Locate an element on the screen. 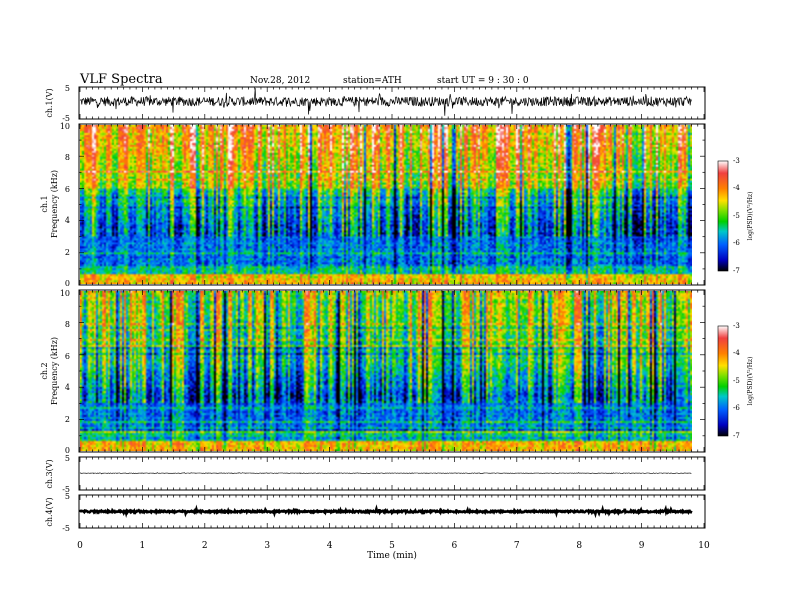  colorbar-ch2: -3 -4 -5 -6 -7 log(PSD)(V²/Hz) is located at coordinates (735, 381).